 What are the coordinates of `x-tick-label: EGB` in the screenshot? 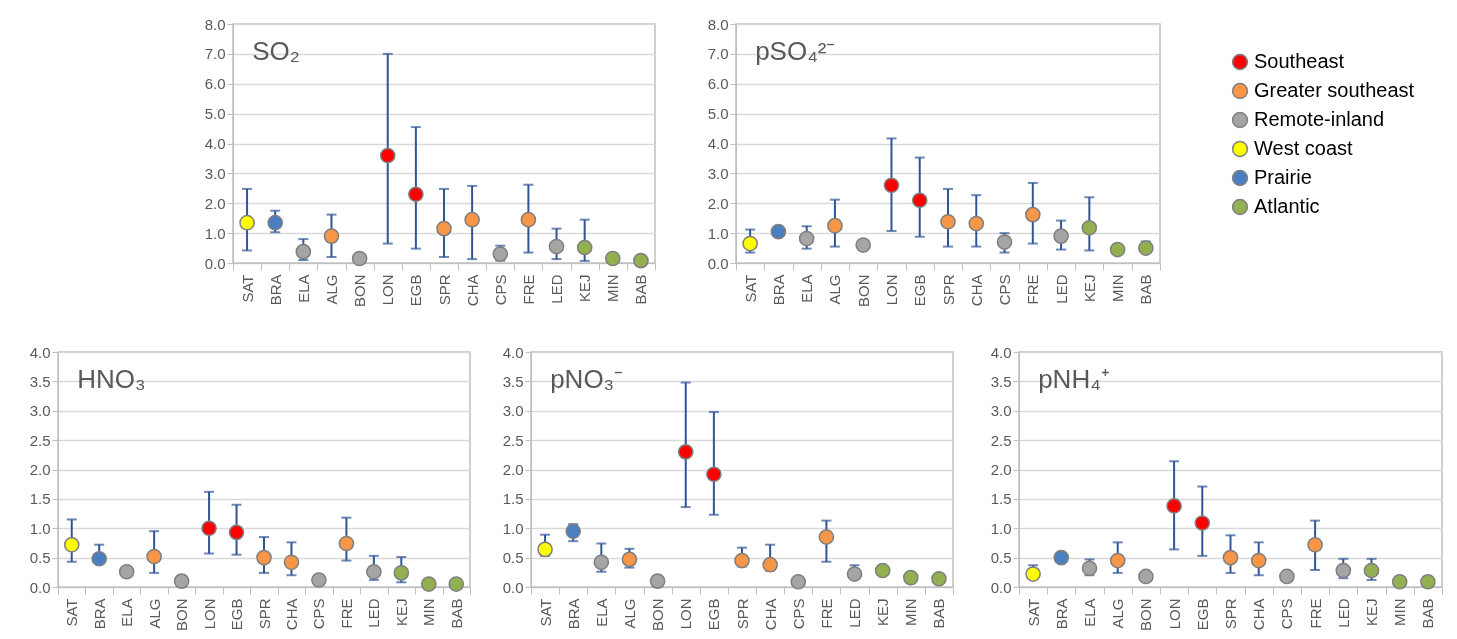 It's located at (714, 614).